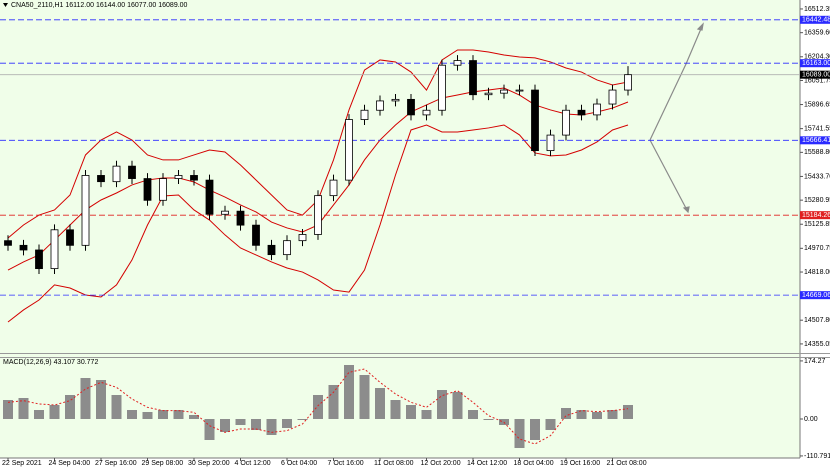 The height and width of the screenshot is (467, 830). What do you see at coordinates (817, 200) in the screenshot?
I see `y-tick-label: 15280.95` at bounding box center [817, 200].